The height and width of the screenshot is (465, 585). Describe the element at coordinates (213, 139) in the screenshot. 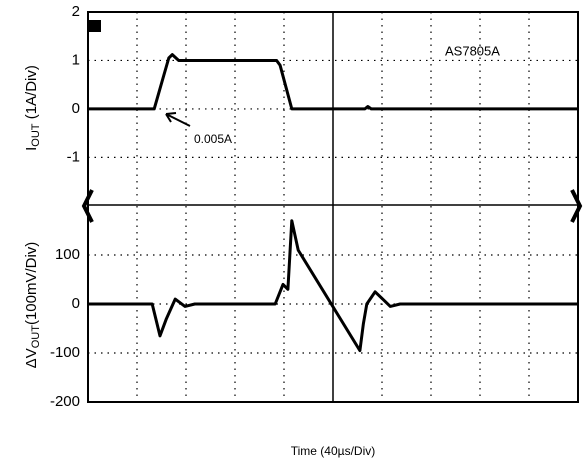

I see `annotation: 0.005A` at that location.